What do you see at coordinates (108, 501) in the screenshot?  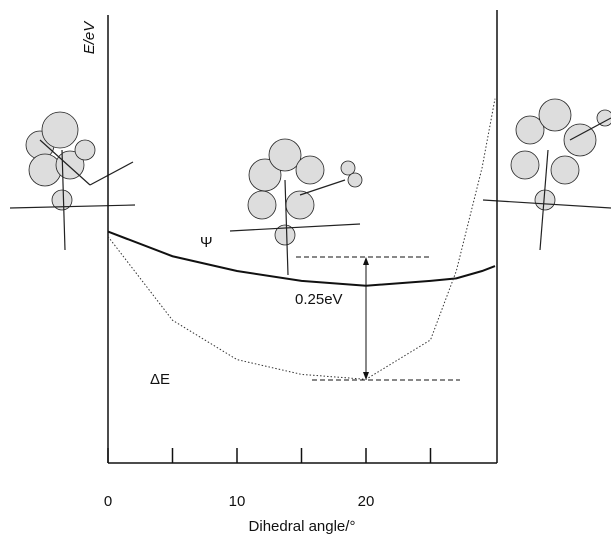 I see `x-tick-label: 0` at bounding box center [108, 501].